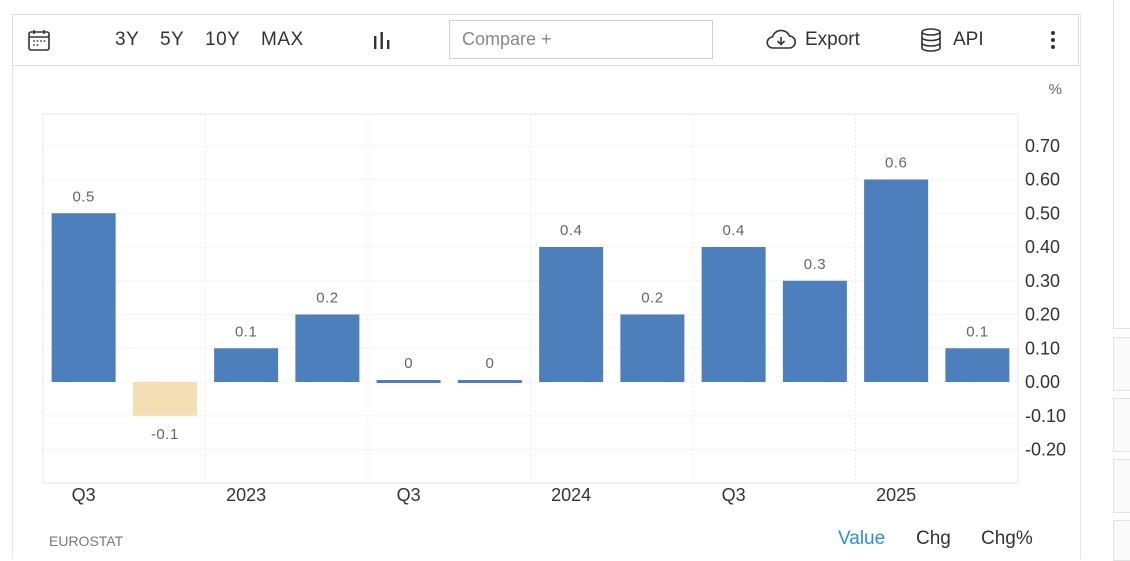 This screenshot has width=1130, height=561. What do you see at coordinates (933, 538) in the screenshot?
I see `tab-chg: Chg` at bounding box center [933, 538].